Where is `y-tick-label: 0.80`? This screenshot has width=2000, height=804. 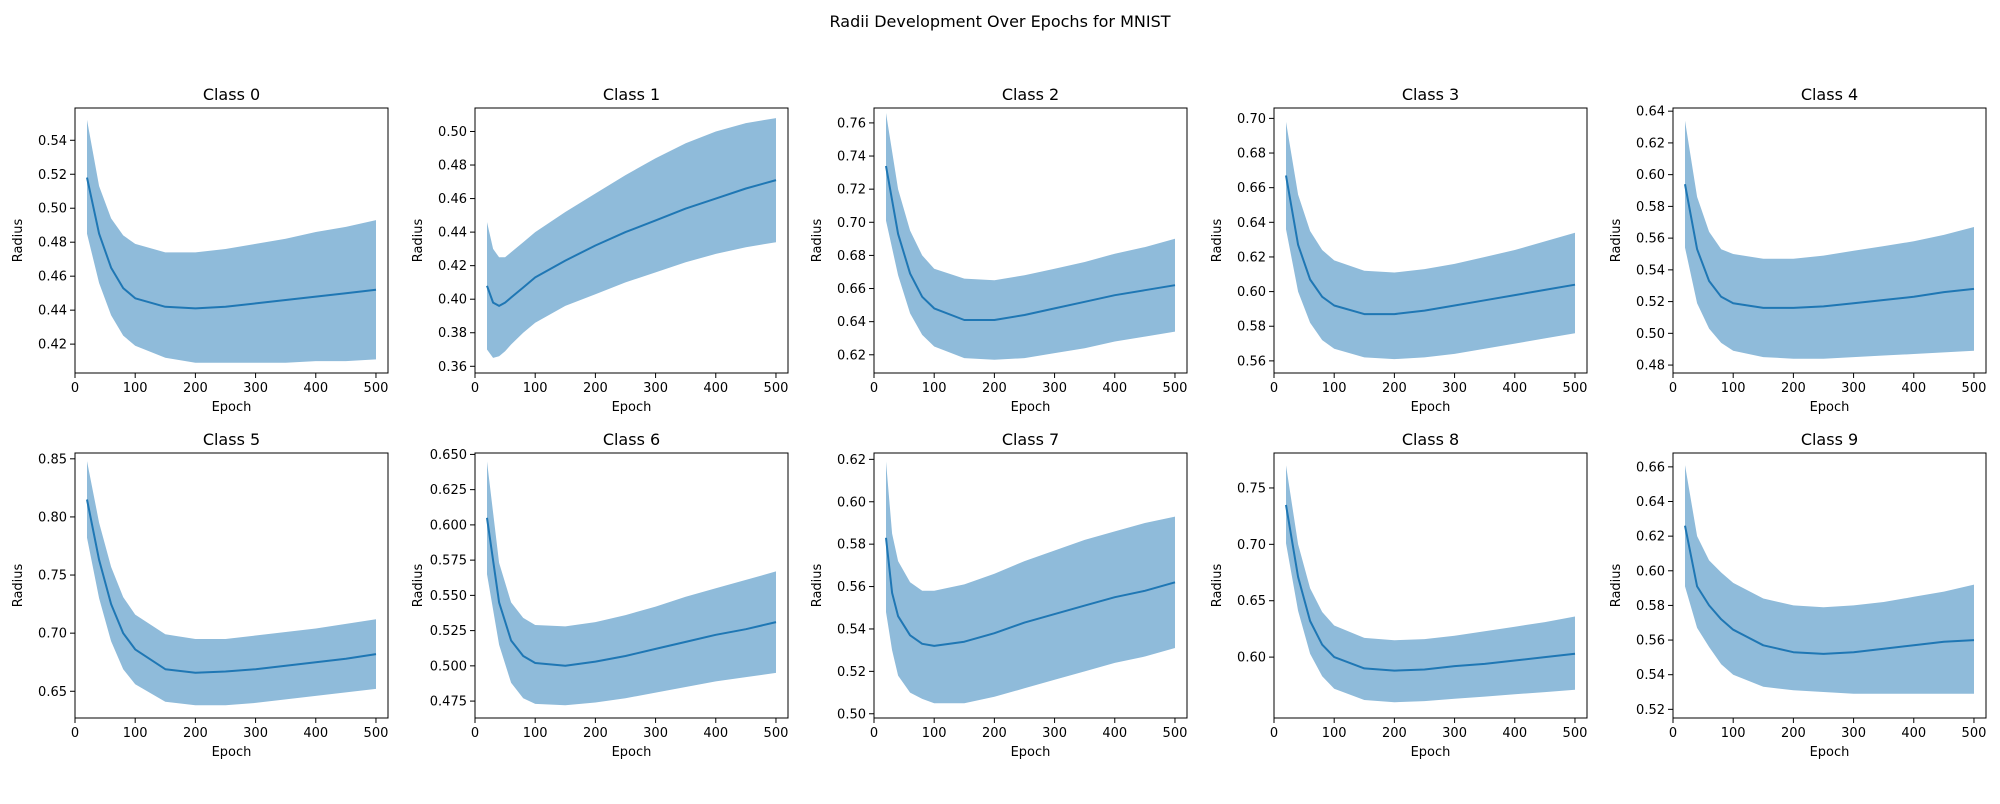 y-tick-label: 0.80 is located at coordinates (52, 517).